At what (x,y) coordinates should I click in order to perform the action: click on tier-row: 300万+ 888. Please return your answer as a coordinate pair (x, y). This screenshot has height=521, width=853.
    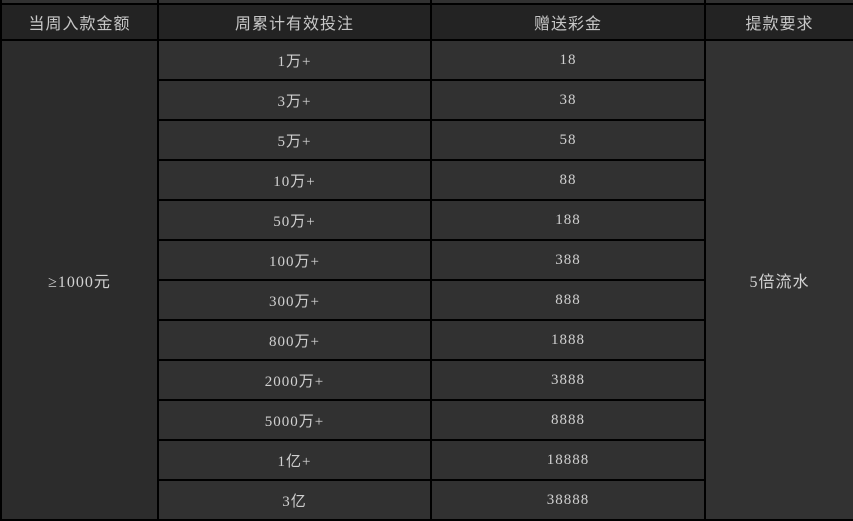
    Looking at the image, I should click on (427, 301).